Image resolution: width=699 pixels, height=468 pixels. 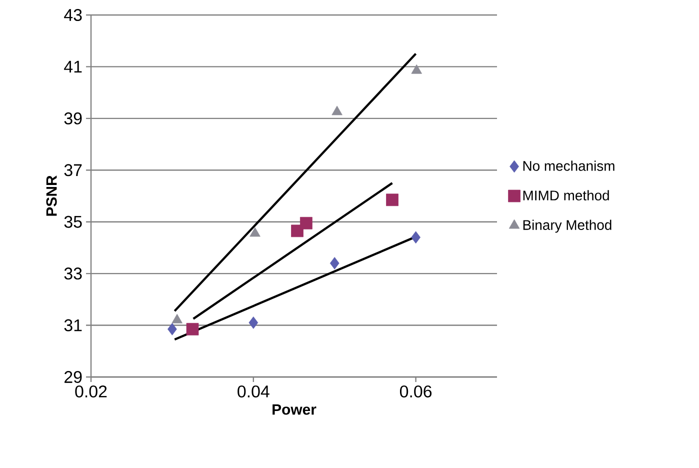 I want to click on x-axis-title: Power, so click(x=294, y=409).